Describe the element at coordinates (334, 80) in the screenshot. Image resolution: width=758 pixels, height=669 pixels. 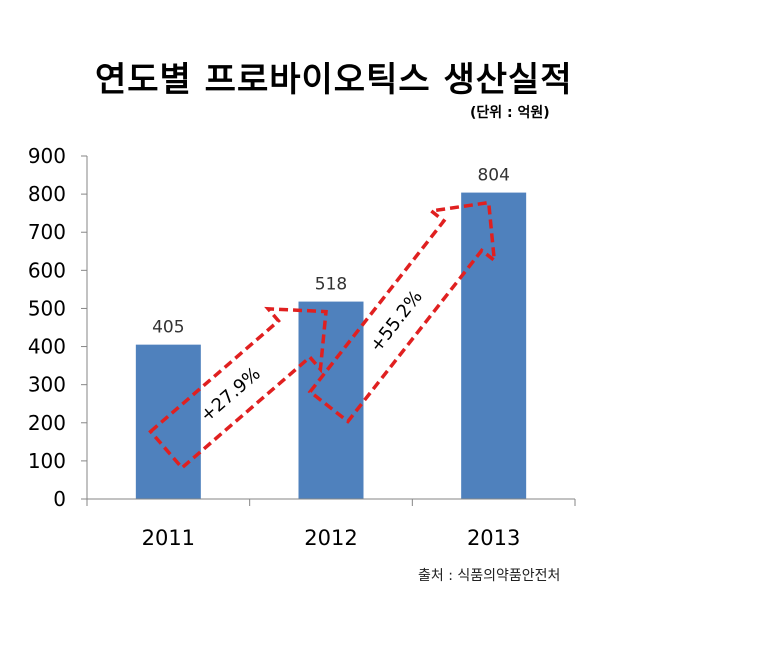
I see `chart-title: 연도별 프로바이오틱스 생산실적` at that location.